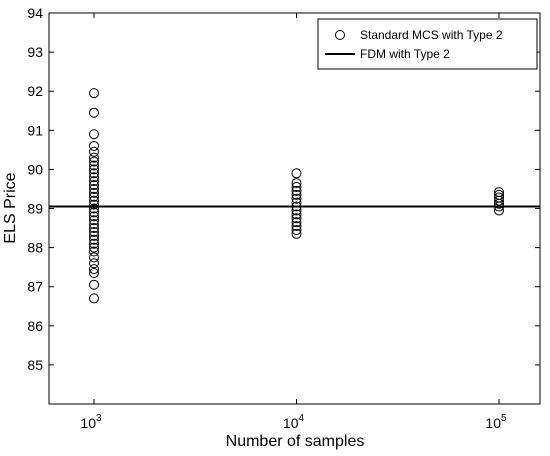 Image resolution: width=550 pixels, height=456 pixels. I want to click on legend-marker-circle, so click(340, 35).